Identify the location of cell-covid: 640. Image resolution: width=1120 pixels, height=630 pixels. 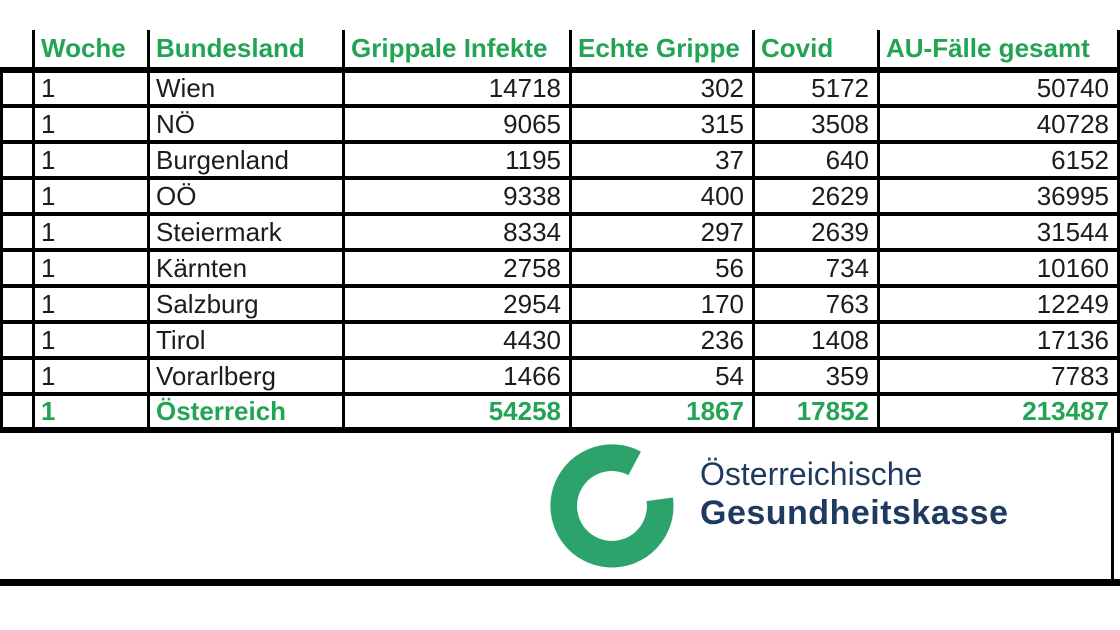
(816, 159).